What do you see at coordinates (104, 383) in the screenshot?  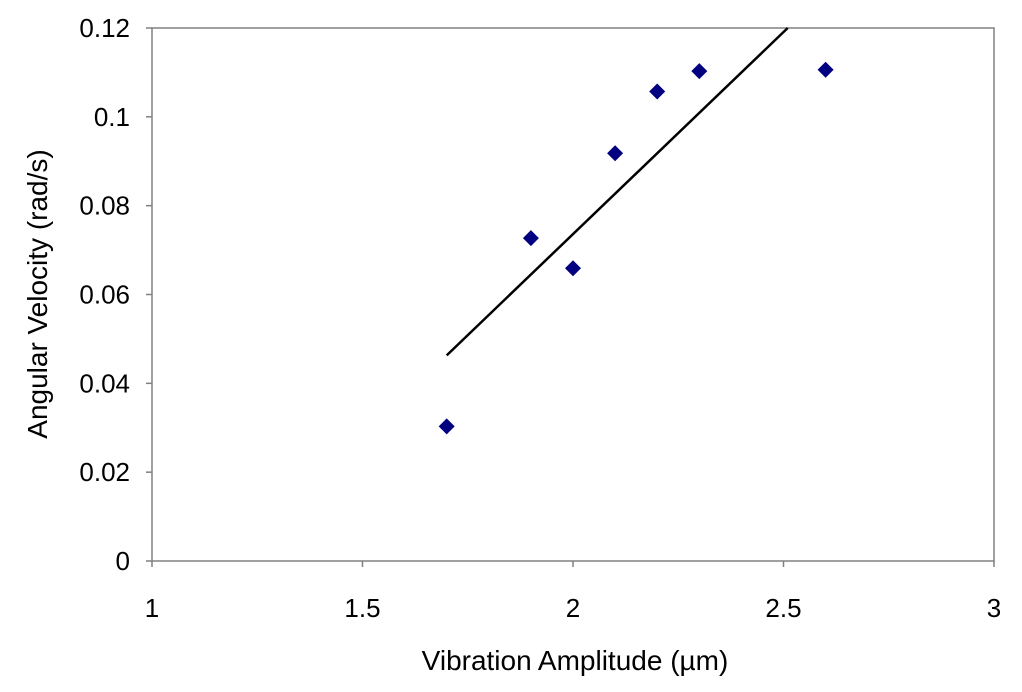 I see `y-tick-label: 0.04` at bounding box center [104, 383].